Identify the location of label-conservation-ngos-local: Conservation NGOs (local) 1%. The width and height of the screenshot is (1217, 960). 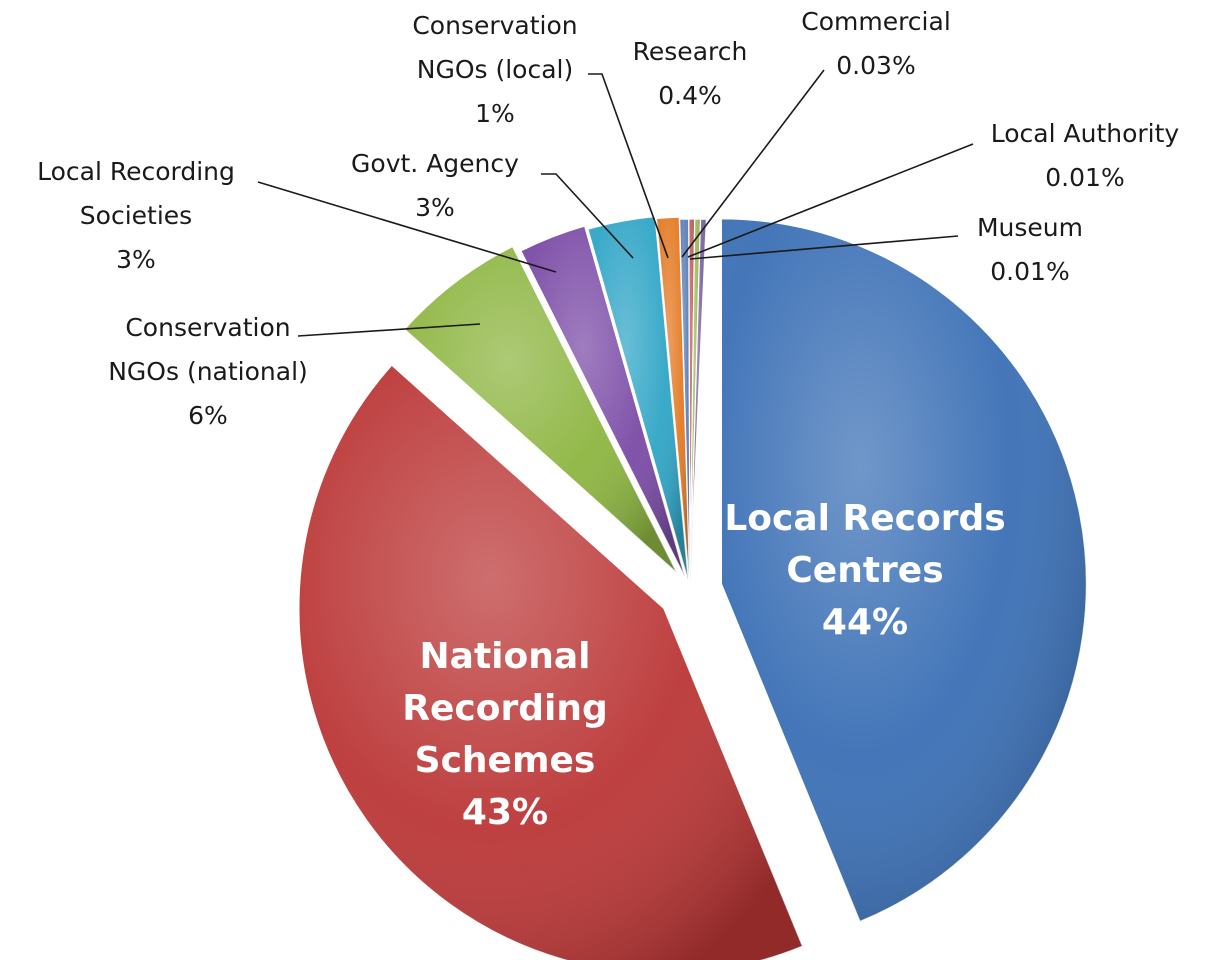
(494, 69).